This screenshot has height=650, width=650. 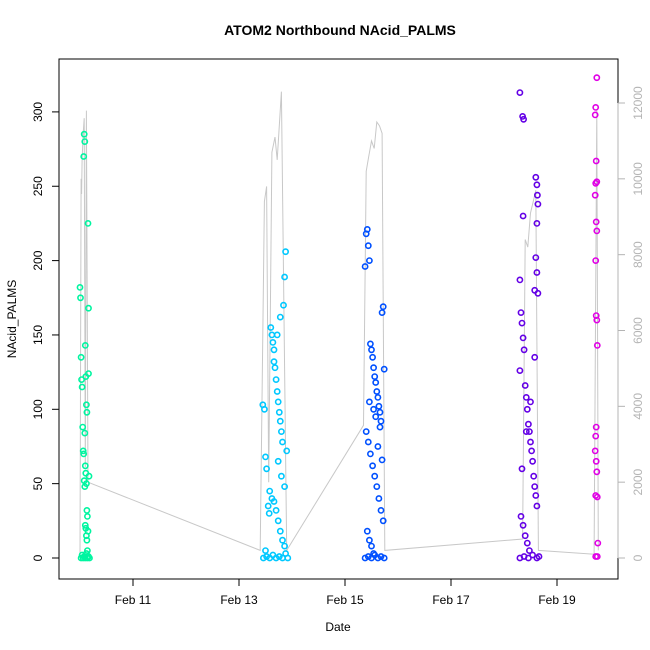 What do you see at coordinates (557, 600) in the screenshot?
I see `x-tick-label: Feb 19` at bounding box center [557, 600].